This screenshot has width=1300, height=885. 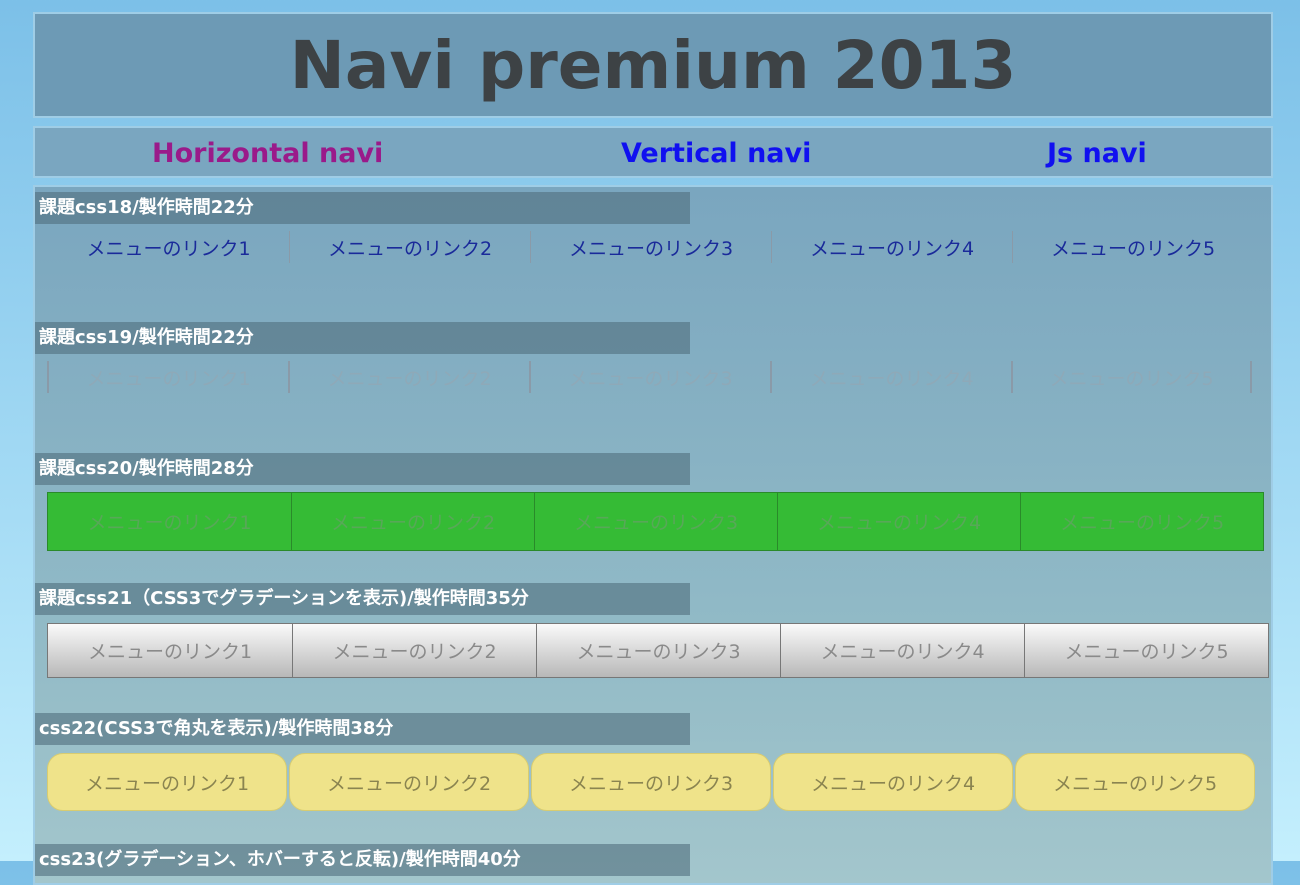 I want to click on main-nav: Horizontal navi Vertical navi Js navi, so click(x=653, y=152).